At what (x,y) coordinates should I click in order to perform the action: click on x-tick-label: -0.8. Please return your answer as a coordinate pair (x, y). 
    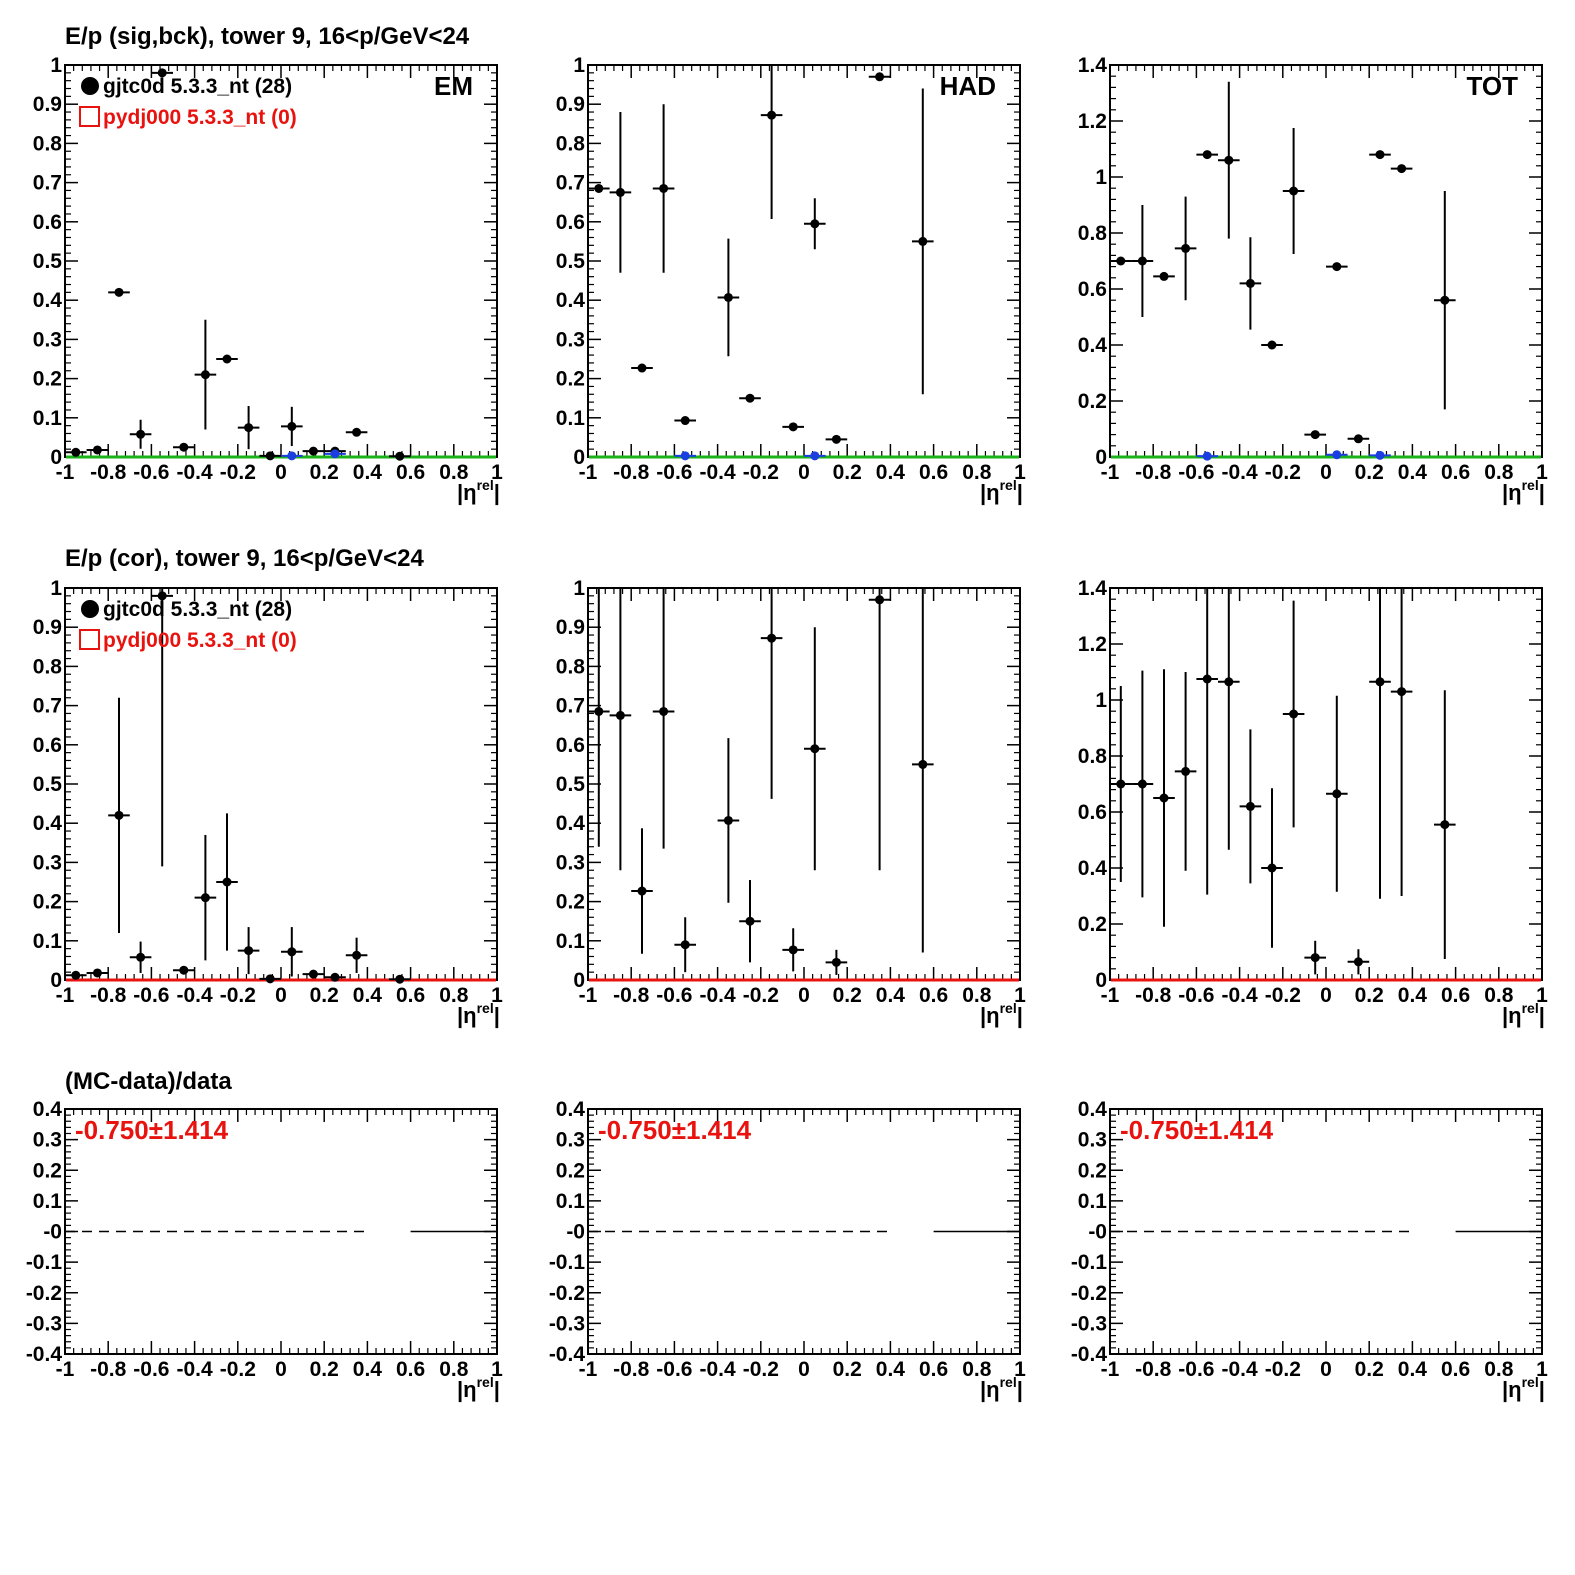
    Looking at the image, I should click on (631, 1369).